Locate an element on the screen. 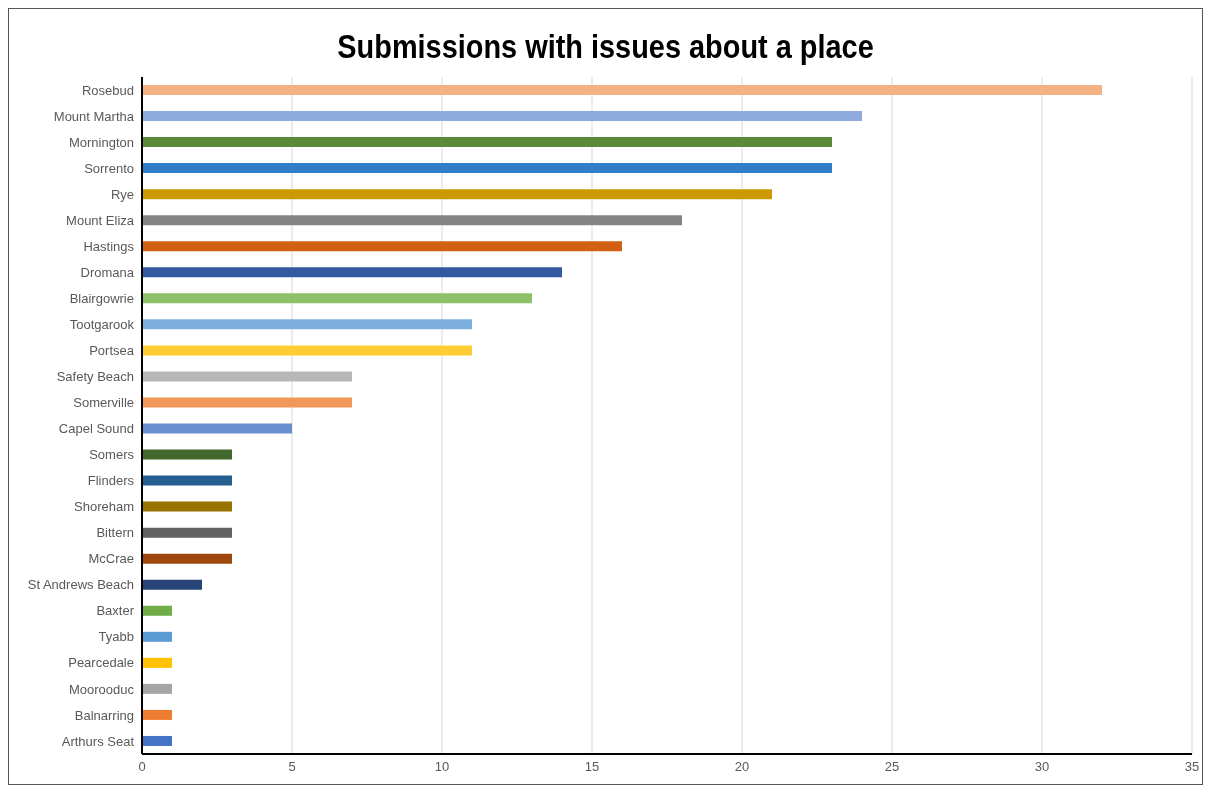 This screenshot has height=793, width=1211. y-tick-label: Baxter is located at coordinates (115, 611).